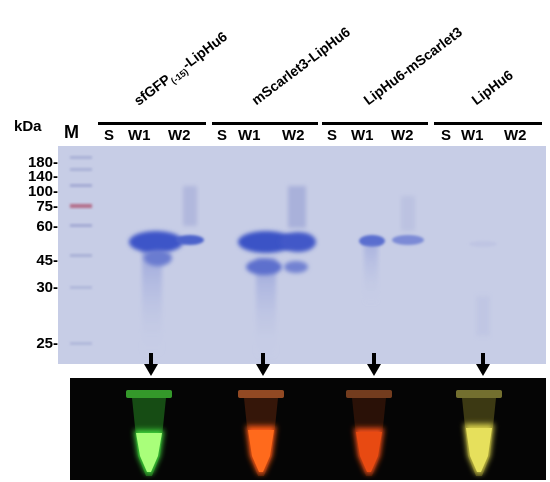 This screenshot has width=550, height=482. What do you see at coordinates (47, 287) in the screenshot?
I see `mw-marker-30: 30-` at bounding box center [47, 287].